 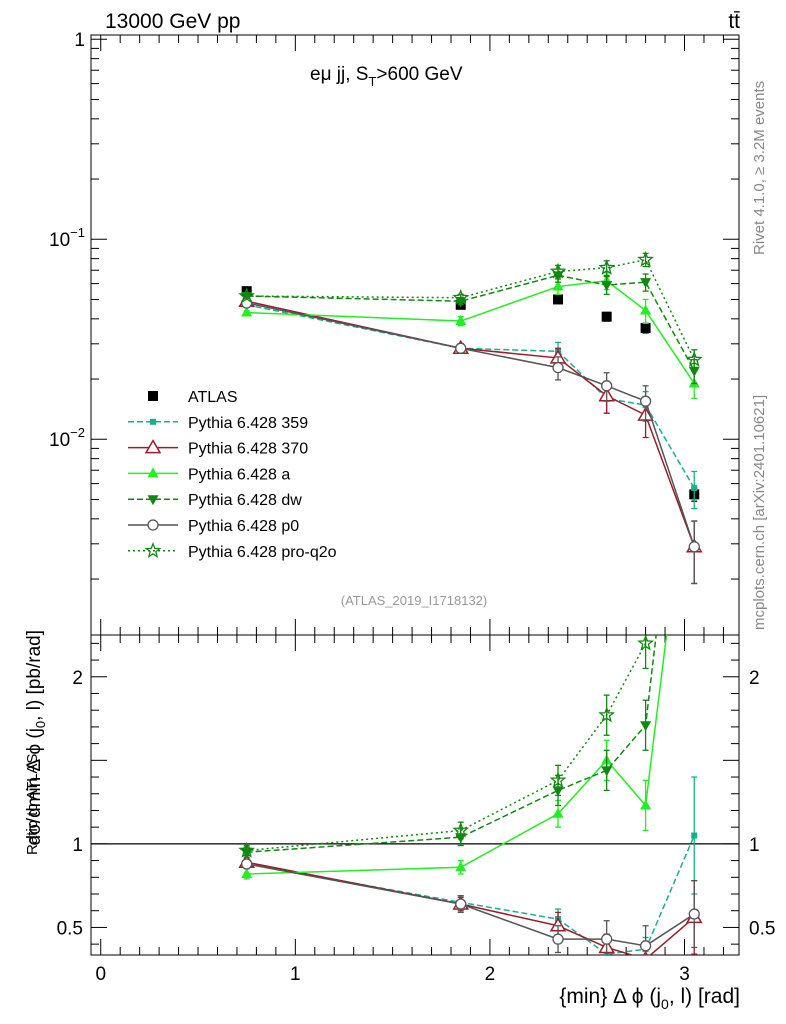 What do you see at coordinates (419, 74) in the screenshot?
I see `selection-tail: >600 GeV` at bounding box center [419, 74].